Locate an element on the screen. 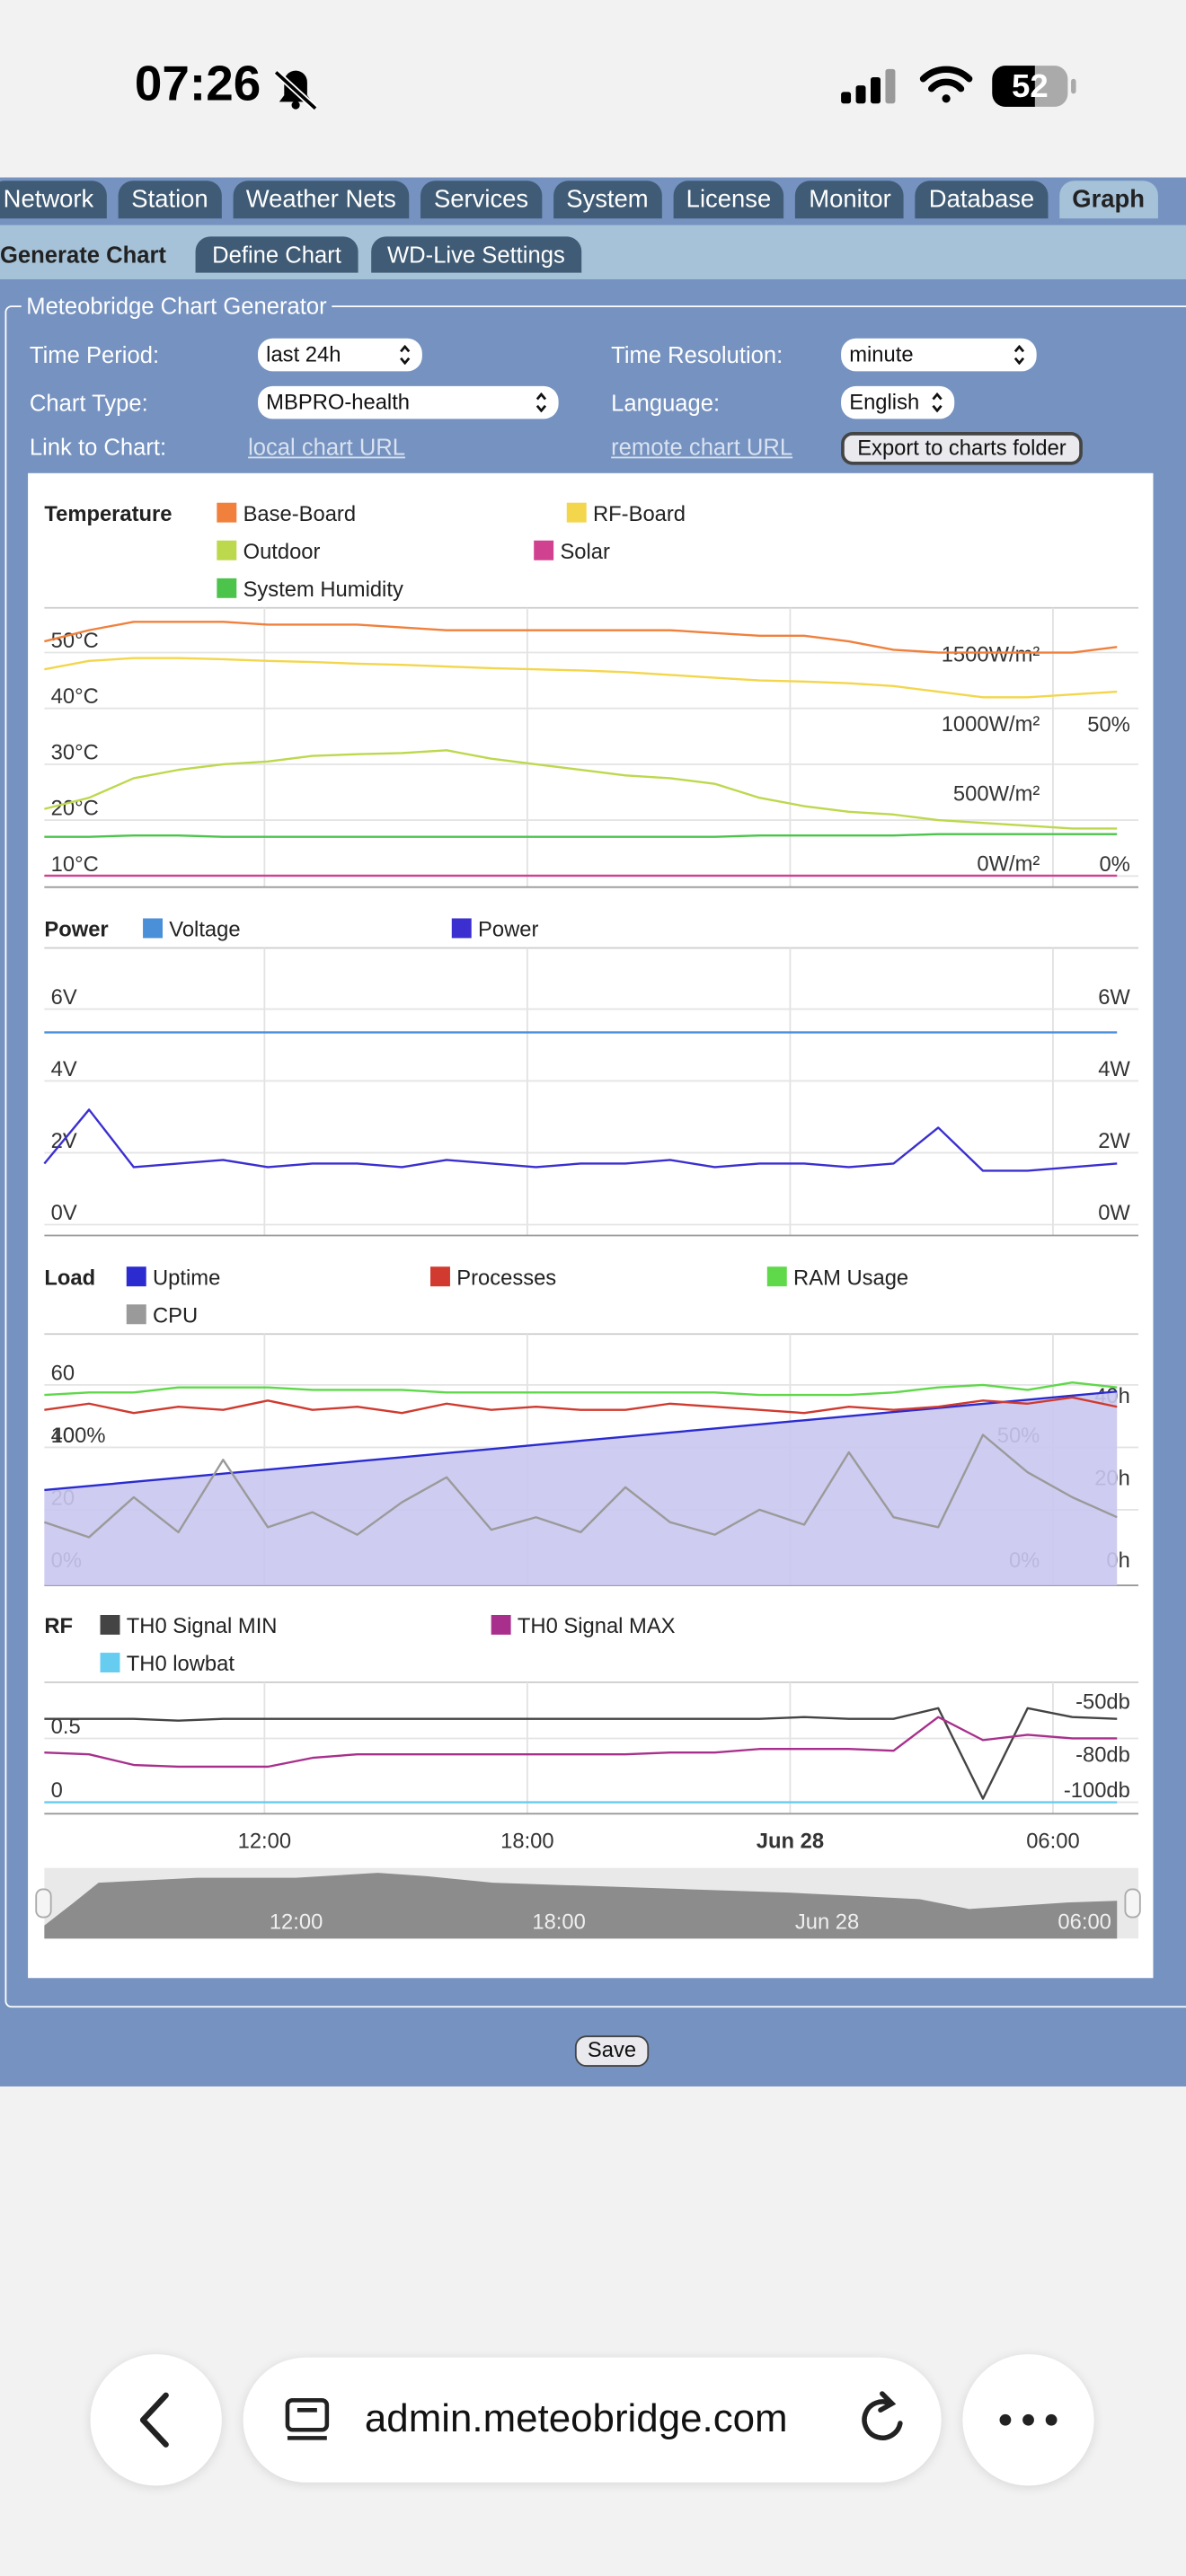  save-button: Save is located at coordinates (612, 2051).